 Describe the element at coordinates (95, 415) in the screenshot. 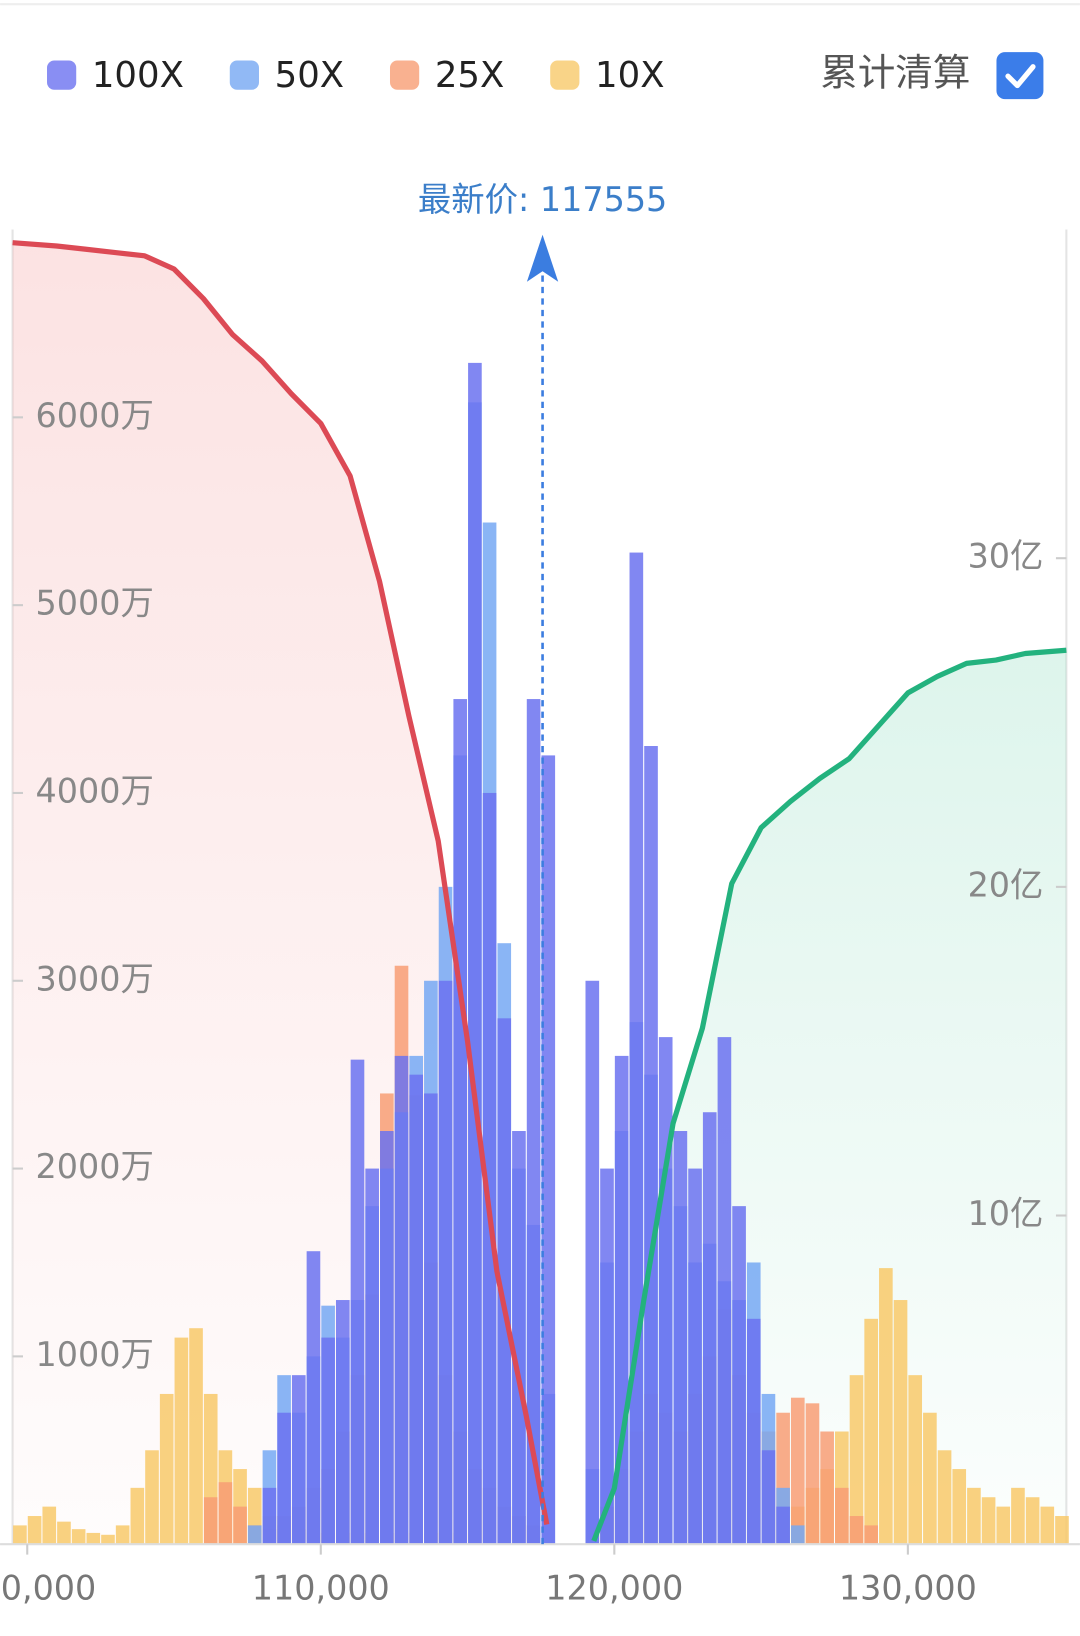

I see `y-tick-label: 6000万` at that location.